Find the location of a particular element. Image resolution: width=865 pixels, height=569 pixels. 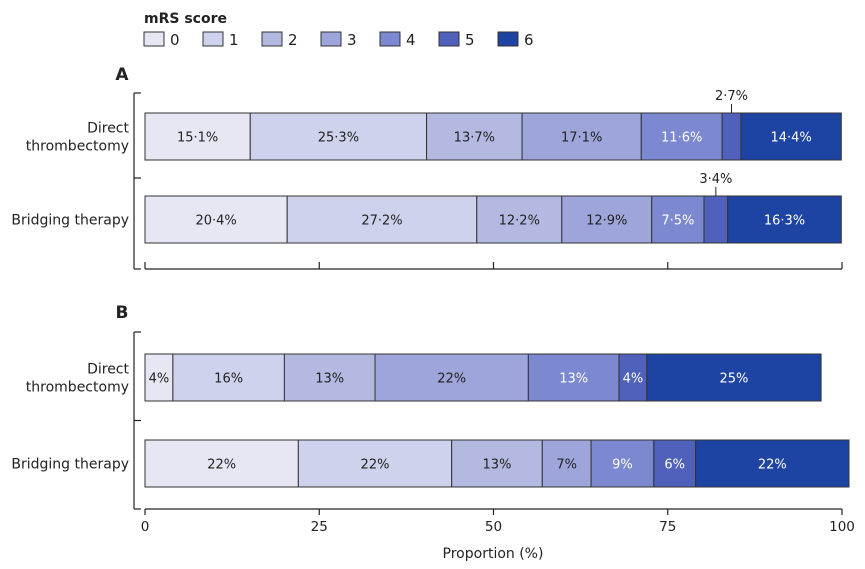

data-label-mrs-6: 22% is located at coordinates (772, 465).